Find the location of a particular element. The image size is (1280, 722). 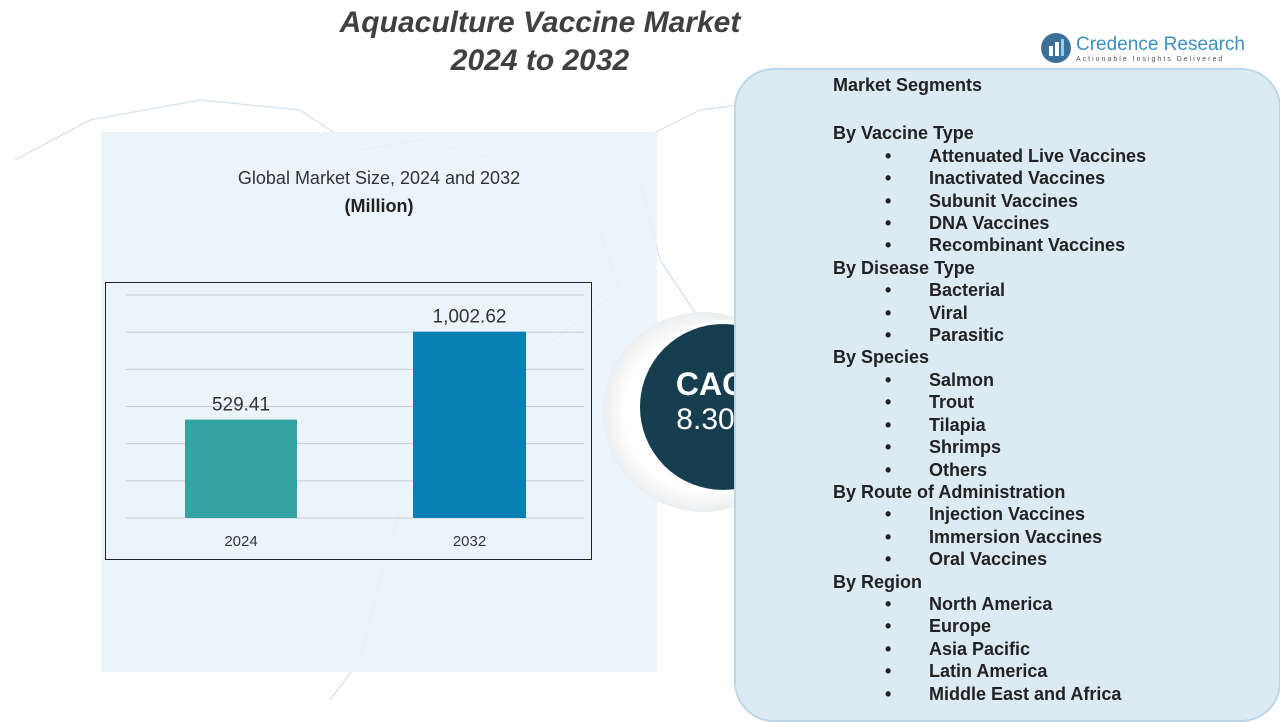

segment-item: Viral is located at coordinates (989, 313).